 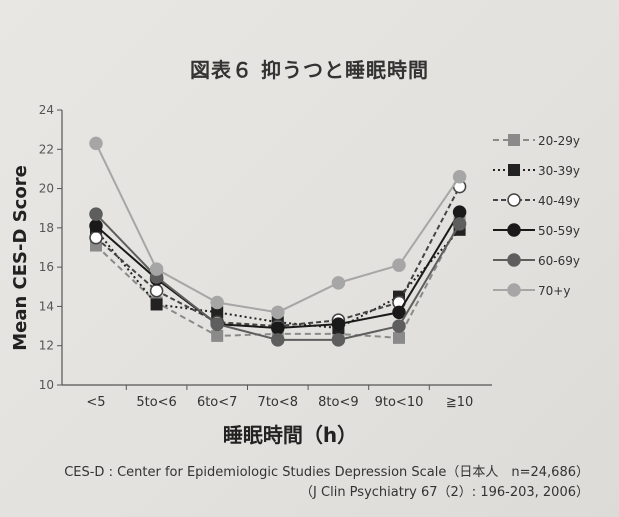 I want to click on legend-item: 30-39y, so click(x=536, y=171).